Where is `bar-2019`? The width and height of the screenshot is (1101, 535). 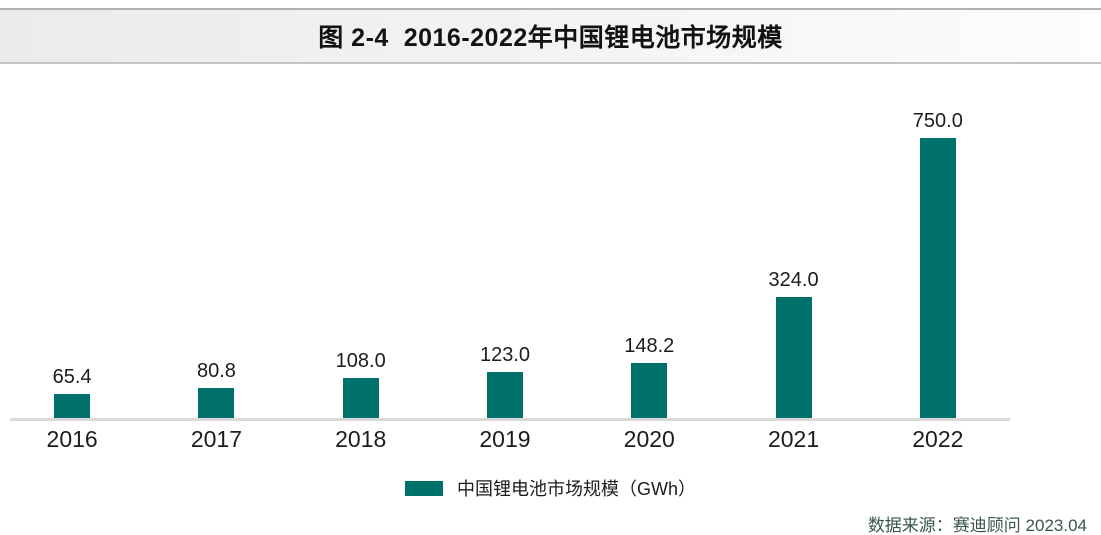
bar-2019 is located at coordinates (504, 395).